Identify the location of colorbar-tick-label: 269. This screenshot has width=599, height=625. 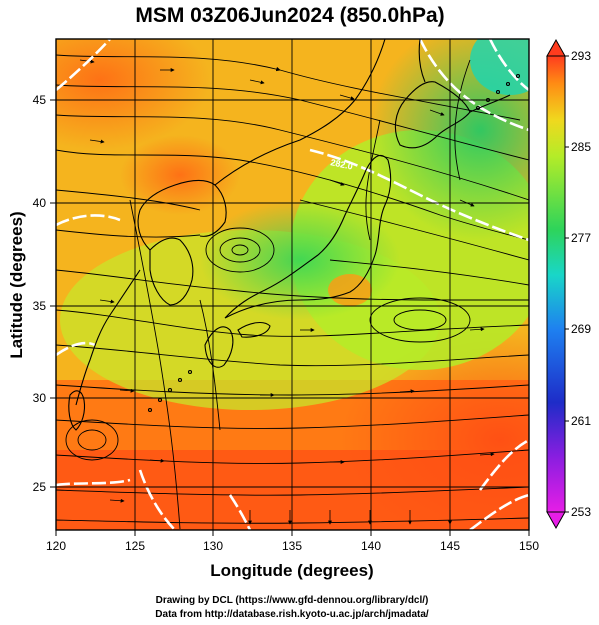
(581, 329).